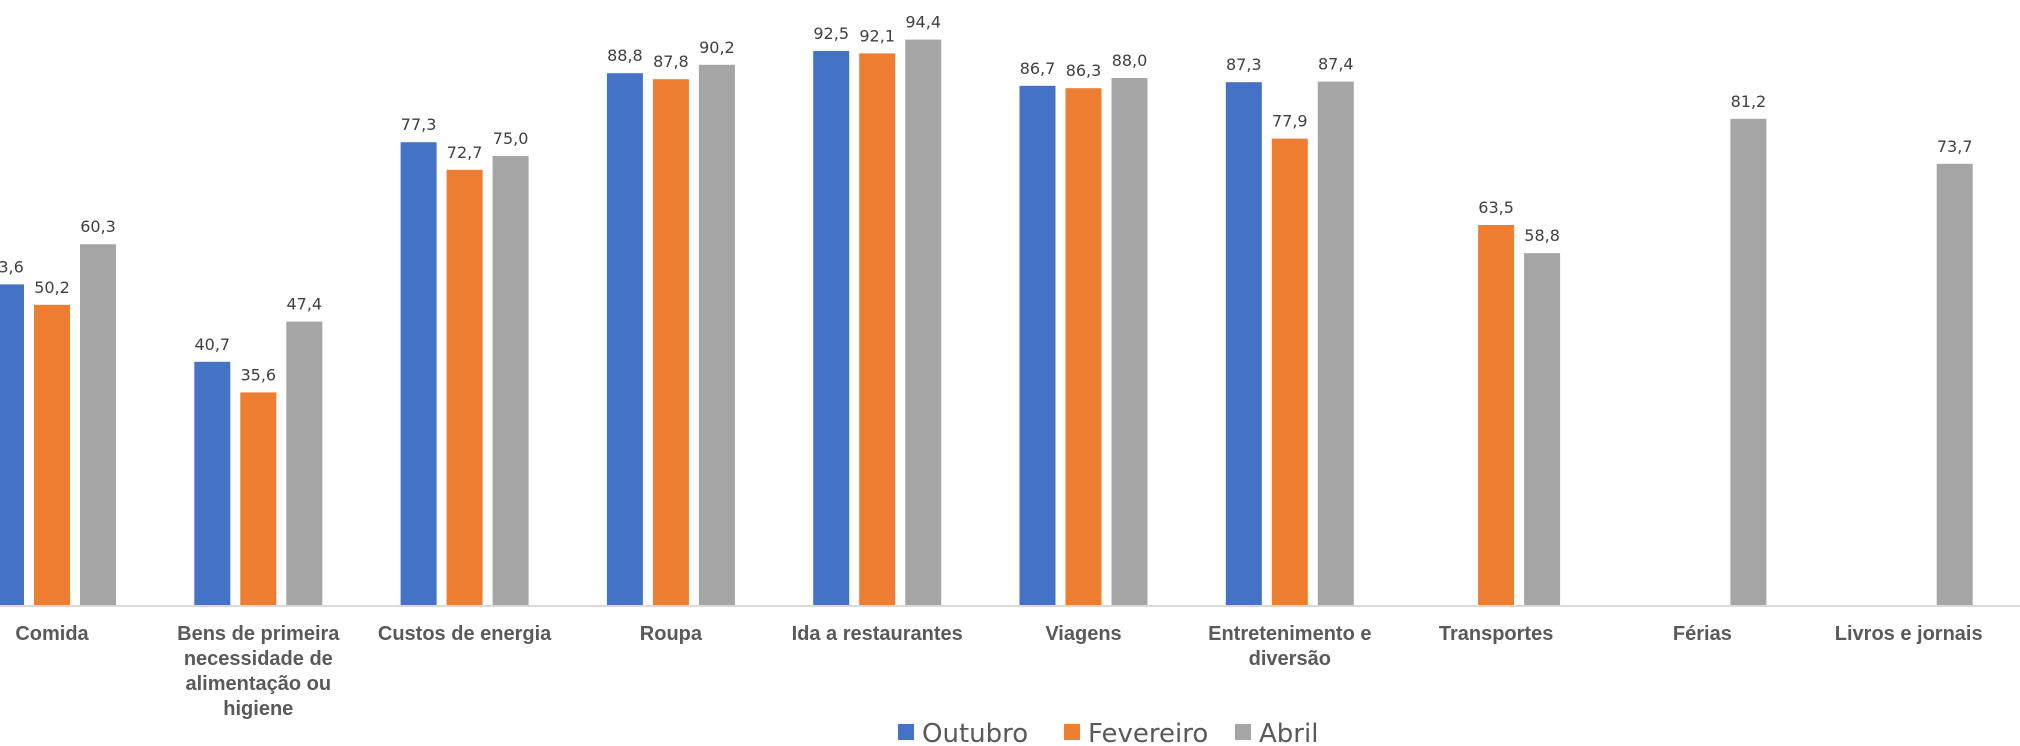 The image size is (2020, 746). What do you see at coordinates (98, 226) in the screenshot?
I see `data-label-abril-0: 60,3` at bounding box center [98, 226].